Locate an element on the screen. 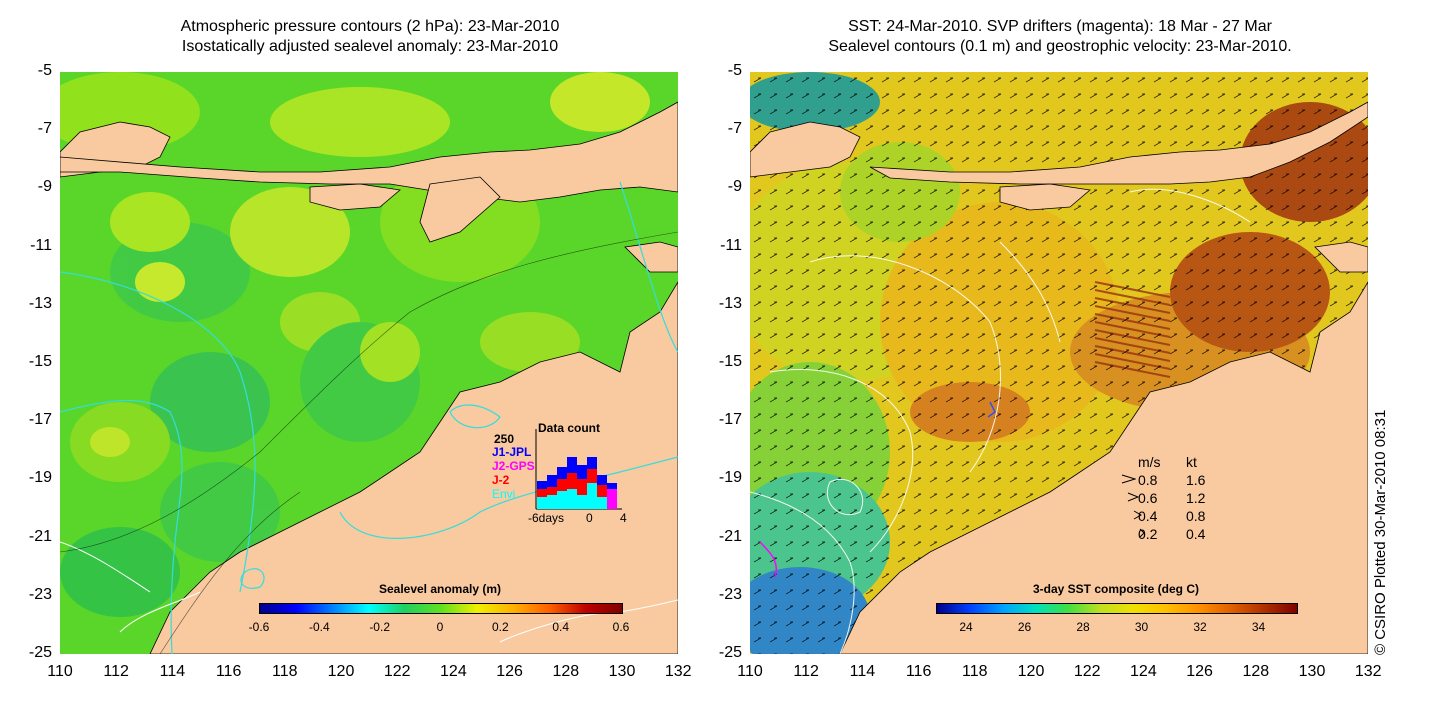 The height and width of the screenshot is (720, 1440). left-x-tick: 132 is located at coordinates (678, 671).